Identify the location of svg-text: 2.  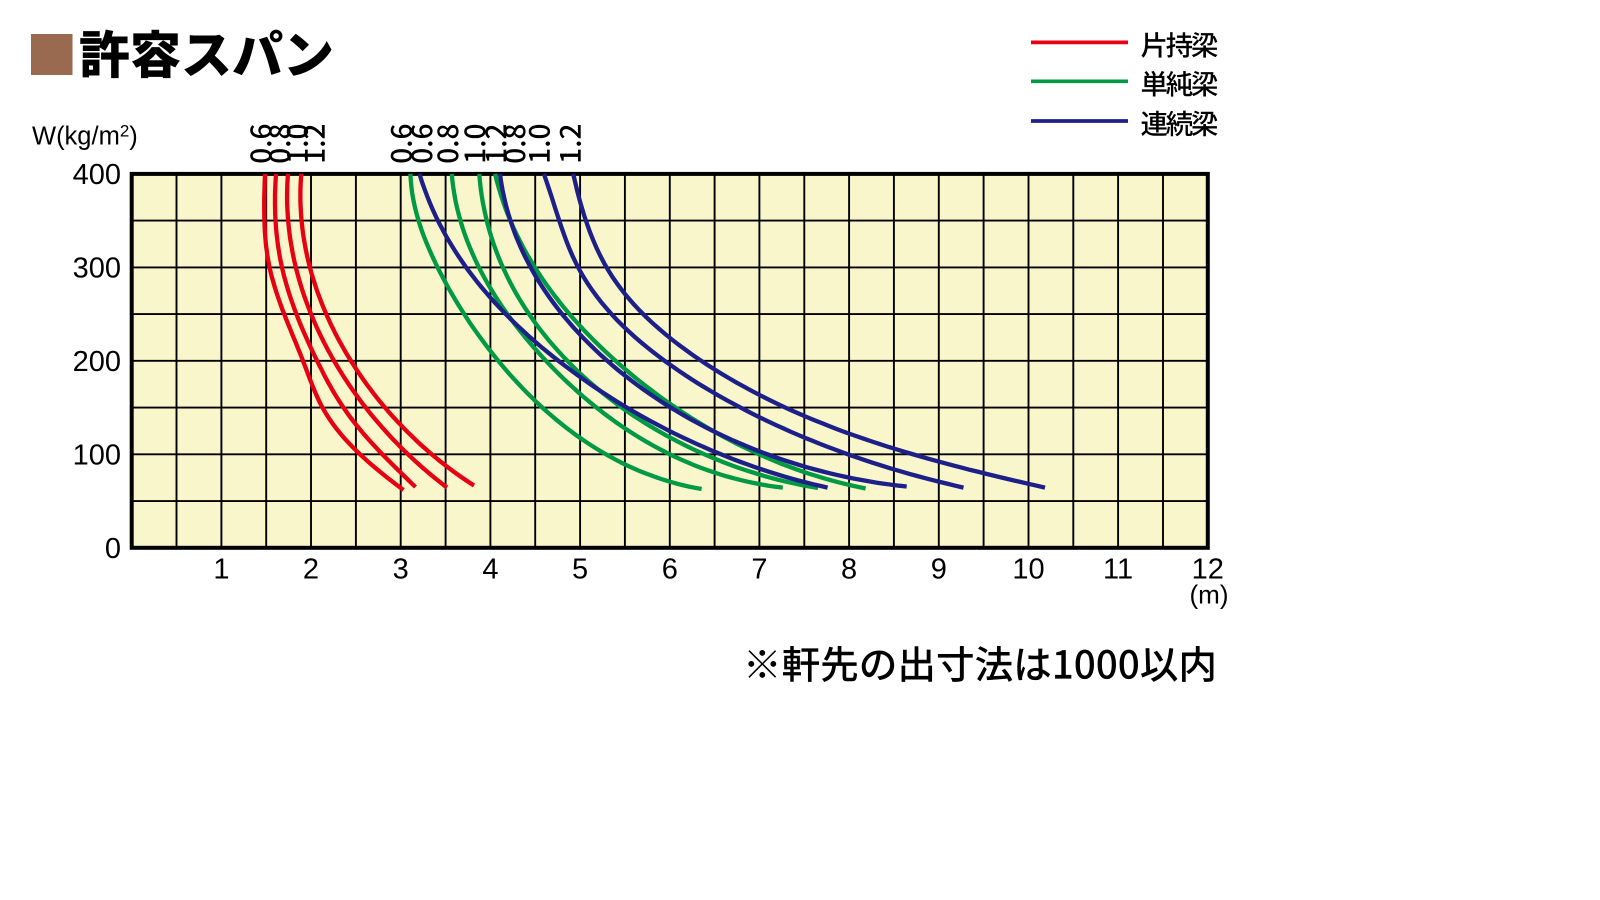
(311, 569).